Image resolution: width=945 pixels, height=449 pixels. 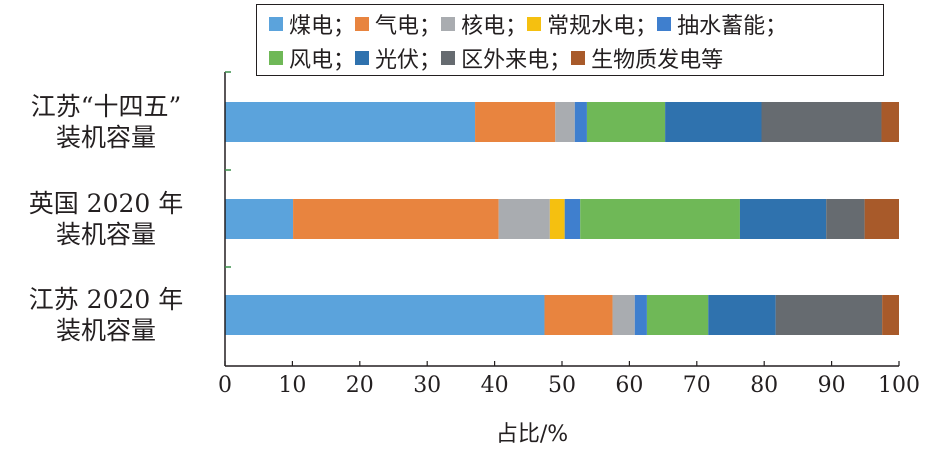 I want to click on x-tick-label: 100, so click(x=899, y=385).